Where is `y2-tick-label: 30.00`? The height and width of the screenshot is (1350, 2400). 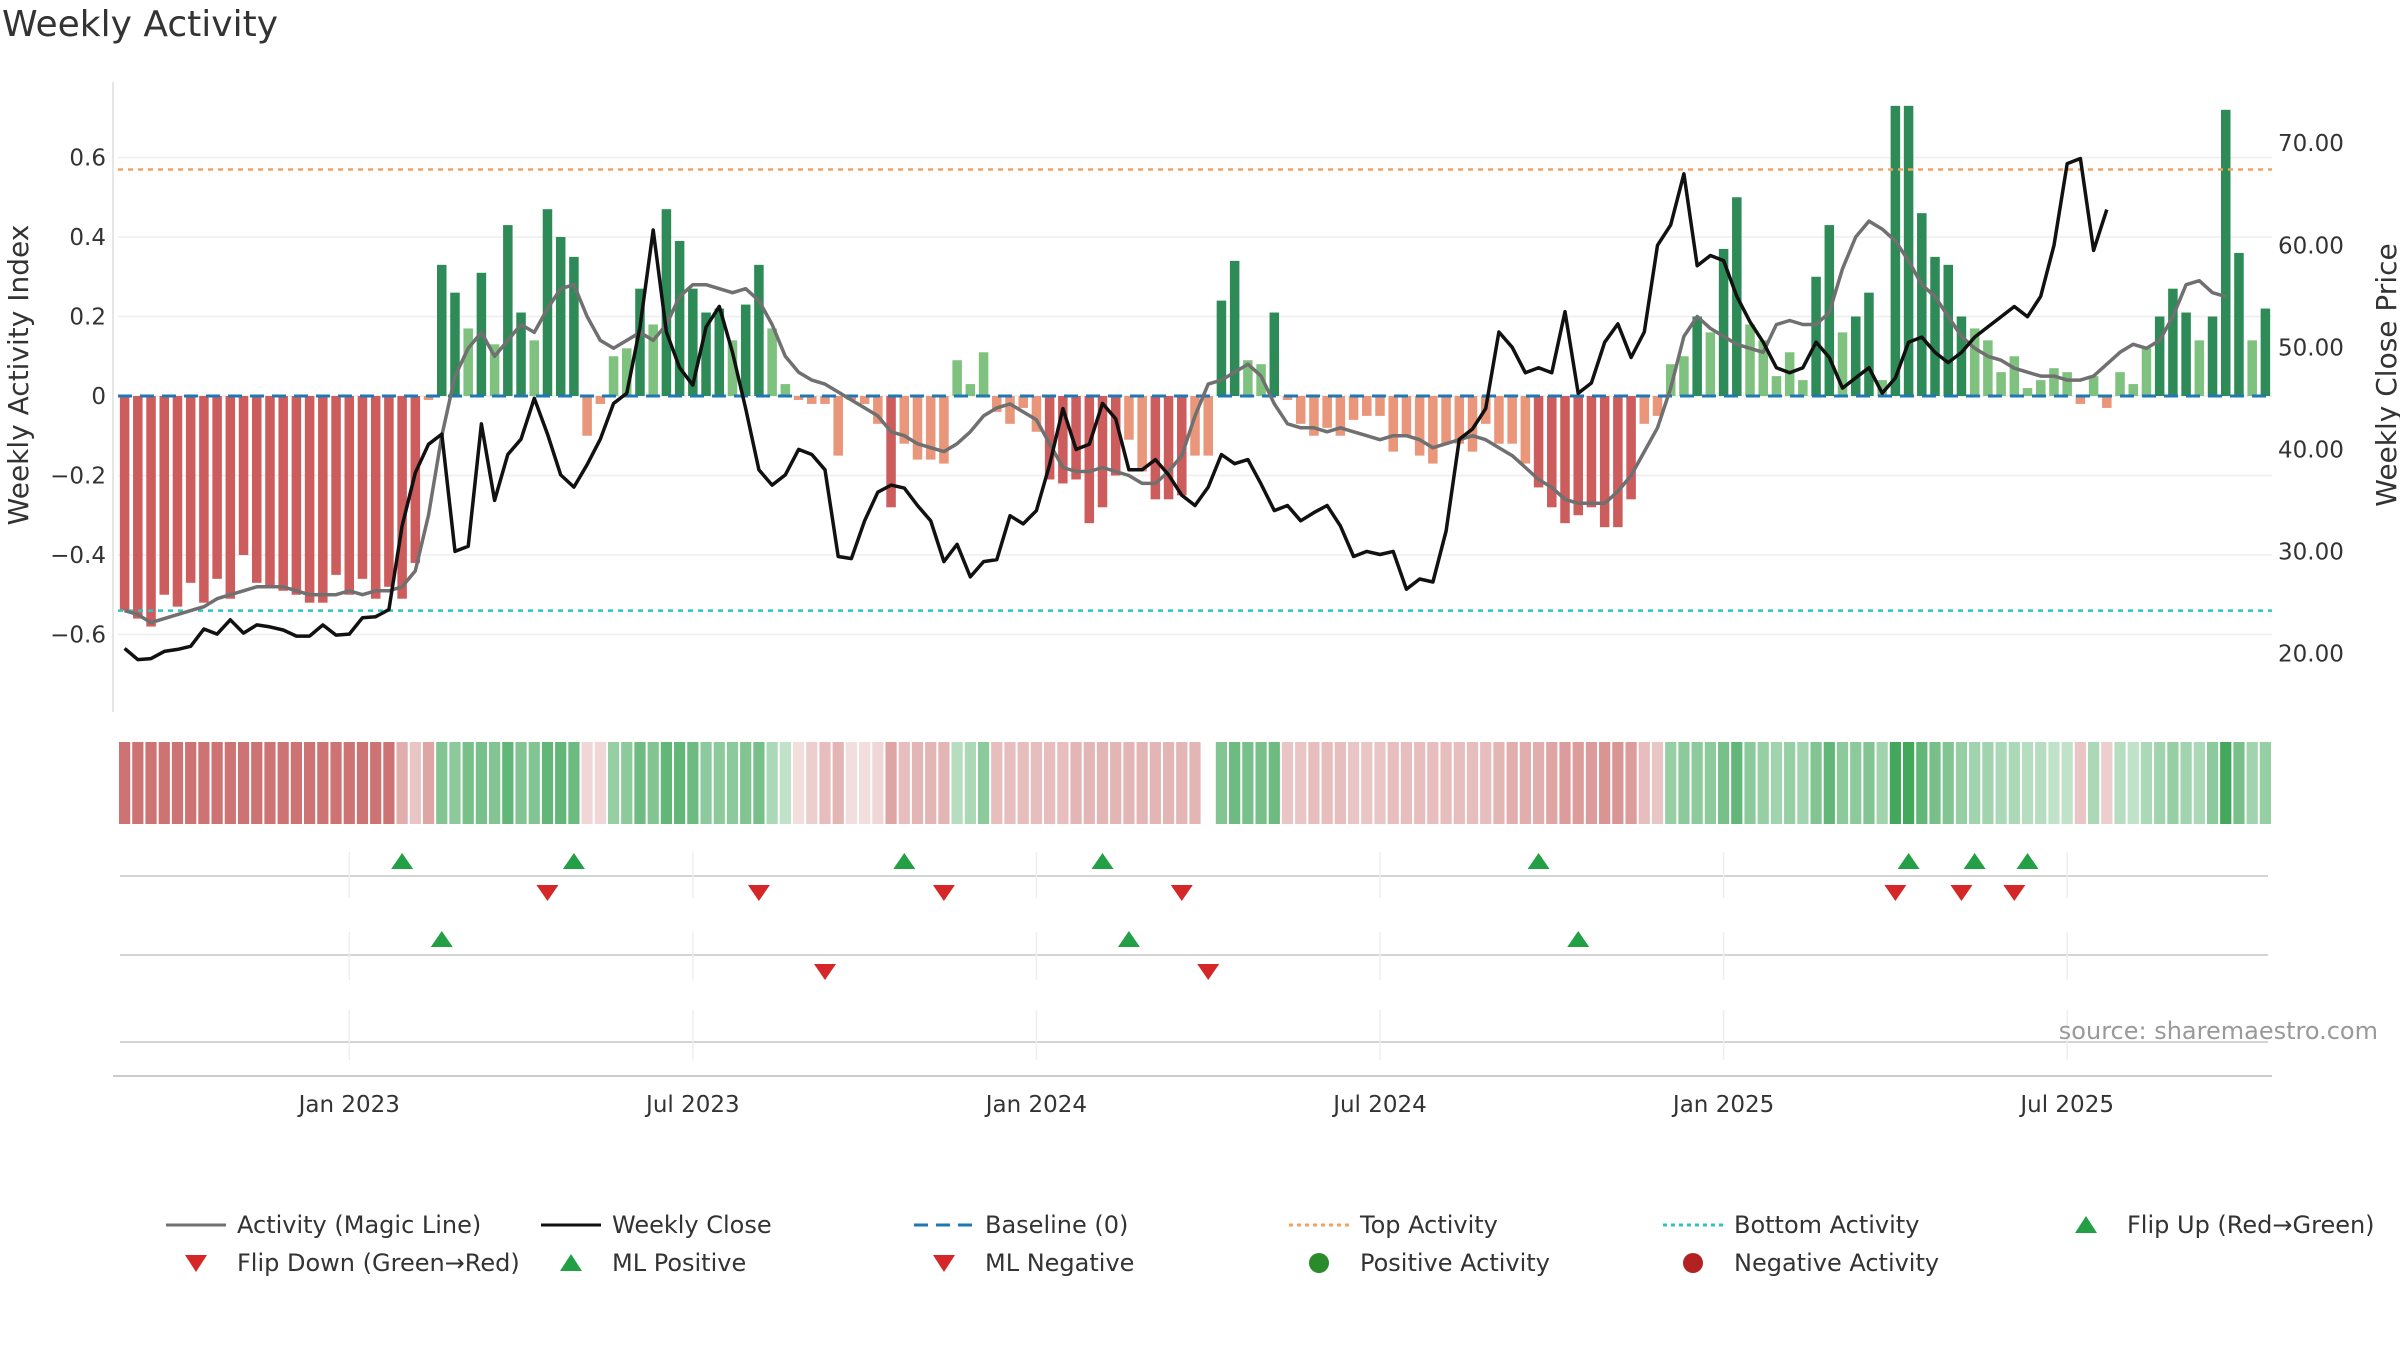 y2-tick-label: 30.00 is located at coordinates (2311, 552).